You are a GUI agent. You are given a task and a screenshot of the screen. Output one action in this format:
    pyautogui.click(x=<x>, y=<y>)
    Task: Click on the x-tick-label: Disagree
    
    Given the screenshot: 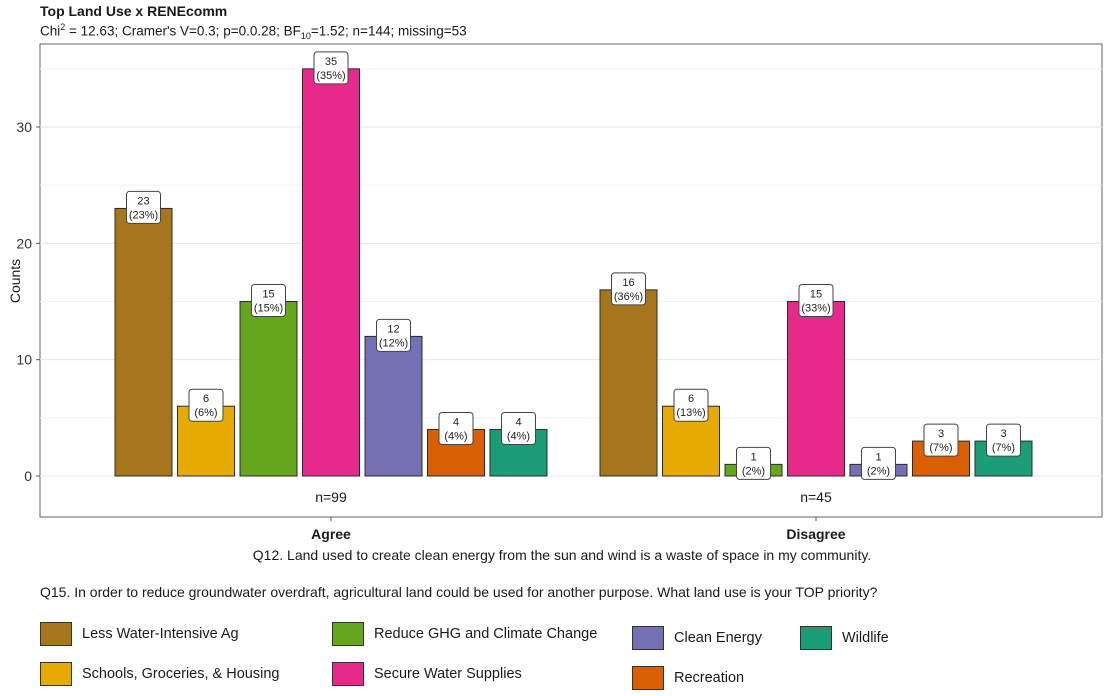 What is the action you would take?
    pyautogui.click(x=815, y=534)
    